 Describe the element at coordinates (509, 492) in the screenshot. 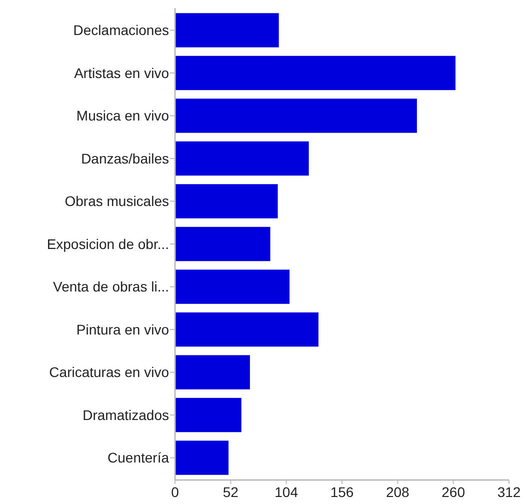

I see `x-tick-label: 312` at that location.